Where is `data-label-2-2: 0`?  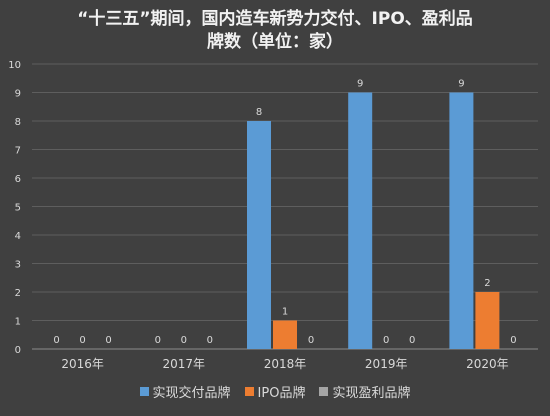 data-label-2-2: 0 is located at coordinates (311, 340).